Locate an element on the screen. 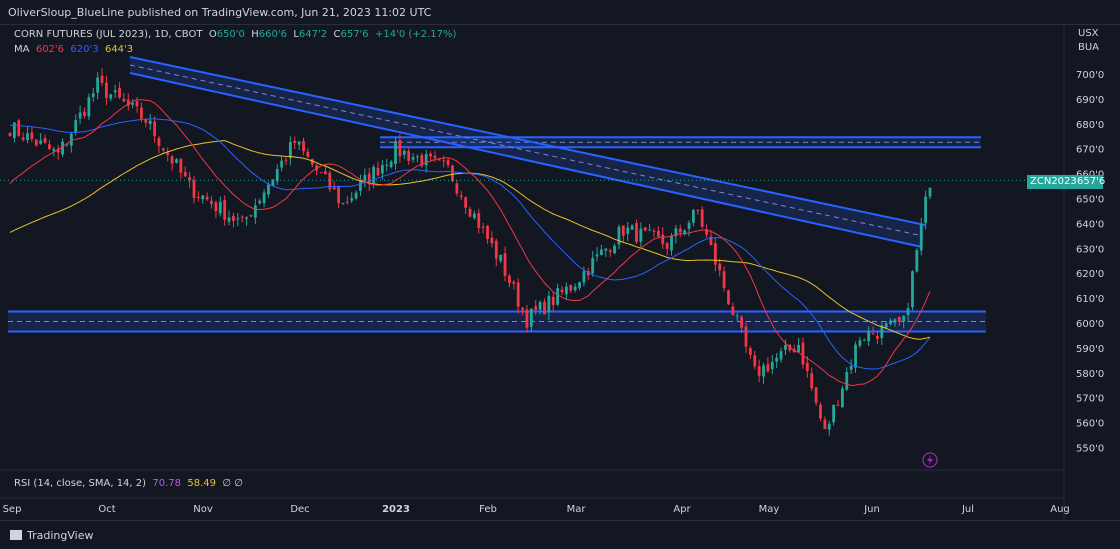 The image size is (1120, 549). high-label: H is located at coordinates (255, 34).